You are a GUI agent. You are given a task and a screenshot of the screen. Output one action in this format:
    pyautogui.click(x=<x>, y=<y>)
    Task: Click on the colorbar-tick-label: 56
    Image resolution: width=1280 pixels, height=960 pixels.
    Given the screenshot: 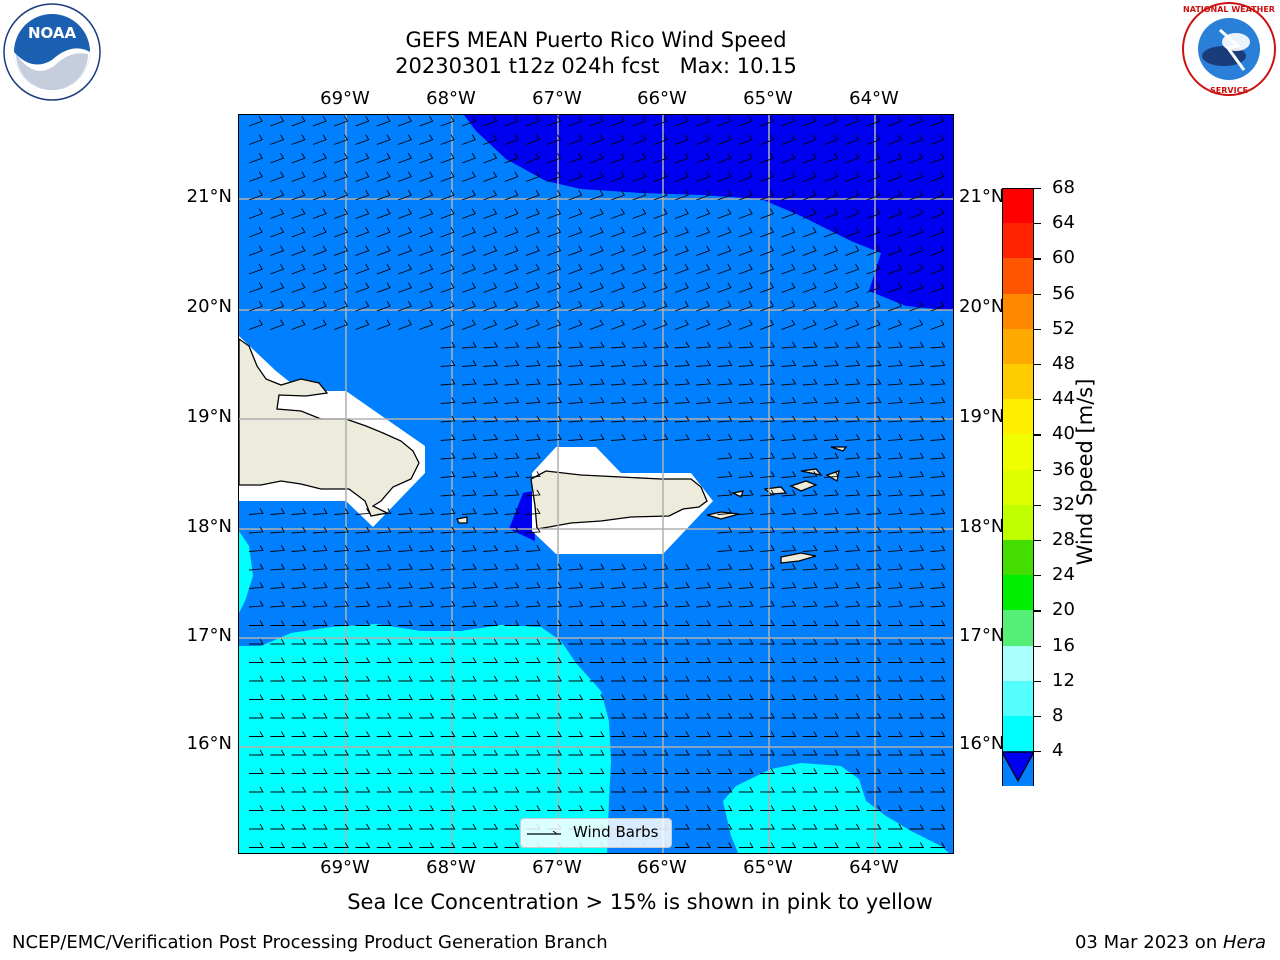 What is the action you would take?
    pyautogui.click(x=1063, y=293)
    